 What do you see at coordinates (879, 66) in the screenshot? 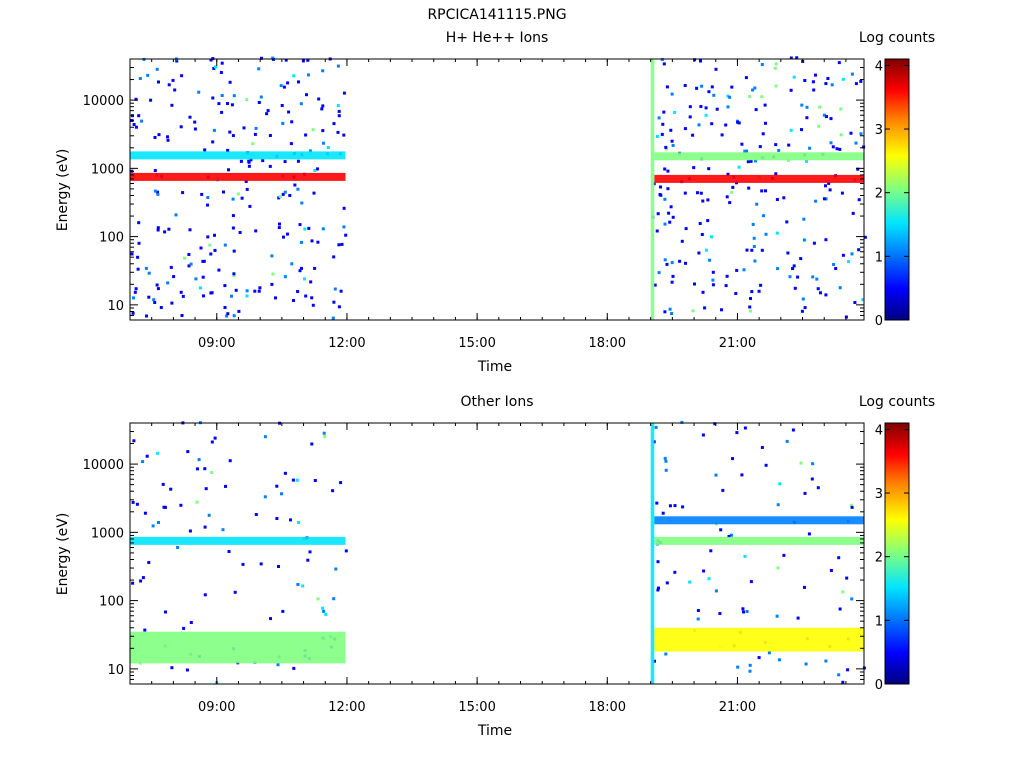
I see `colorbar-tick-label: 4` at bounding box center [879, 66].